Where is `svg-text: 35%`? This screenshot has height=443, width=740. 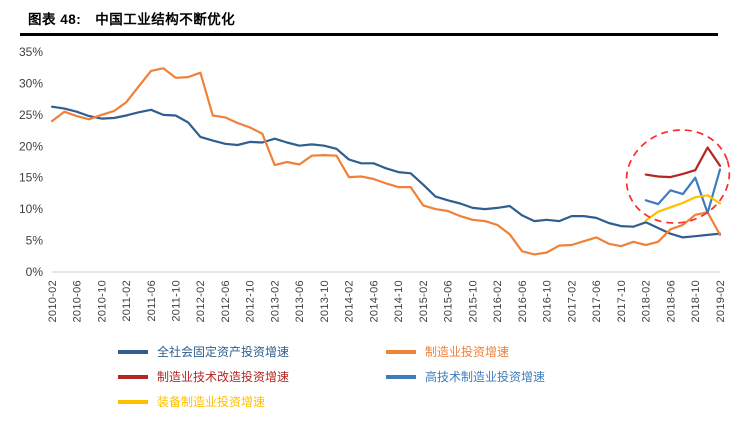
svg-text: 35% is located at coordinates (31, 52).